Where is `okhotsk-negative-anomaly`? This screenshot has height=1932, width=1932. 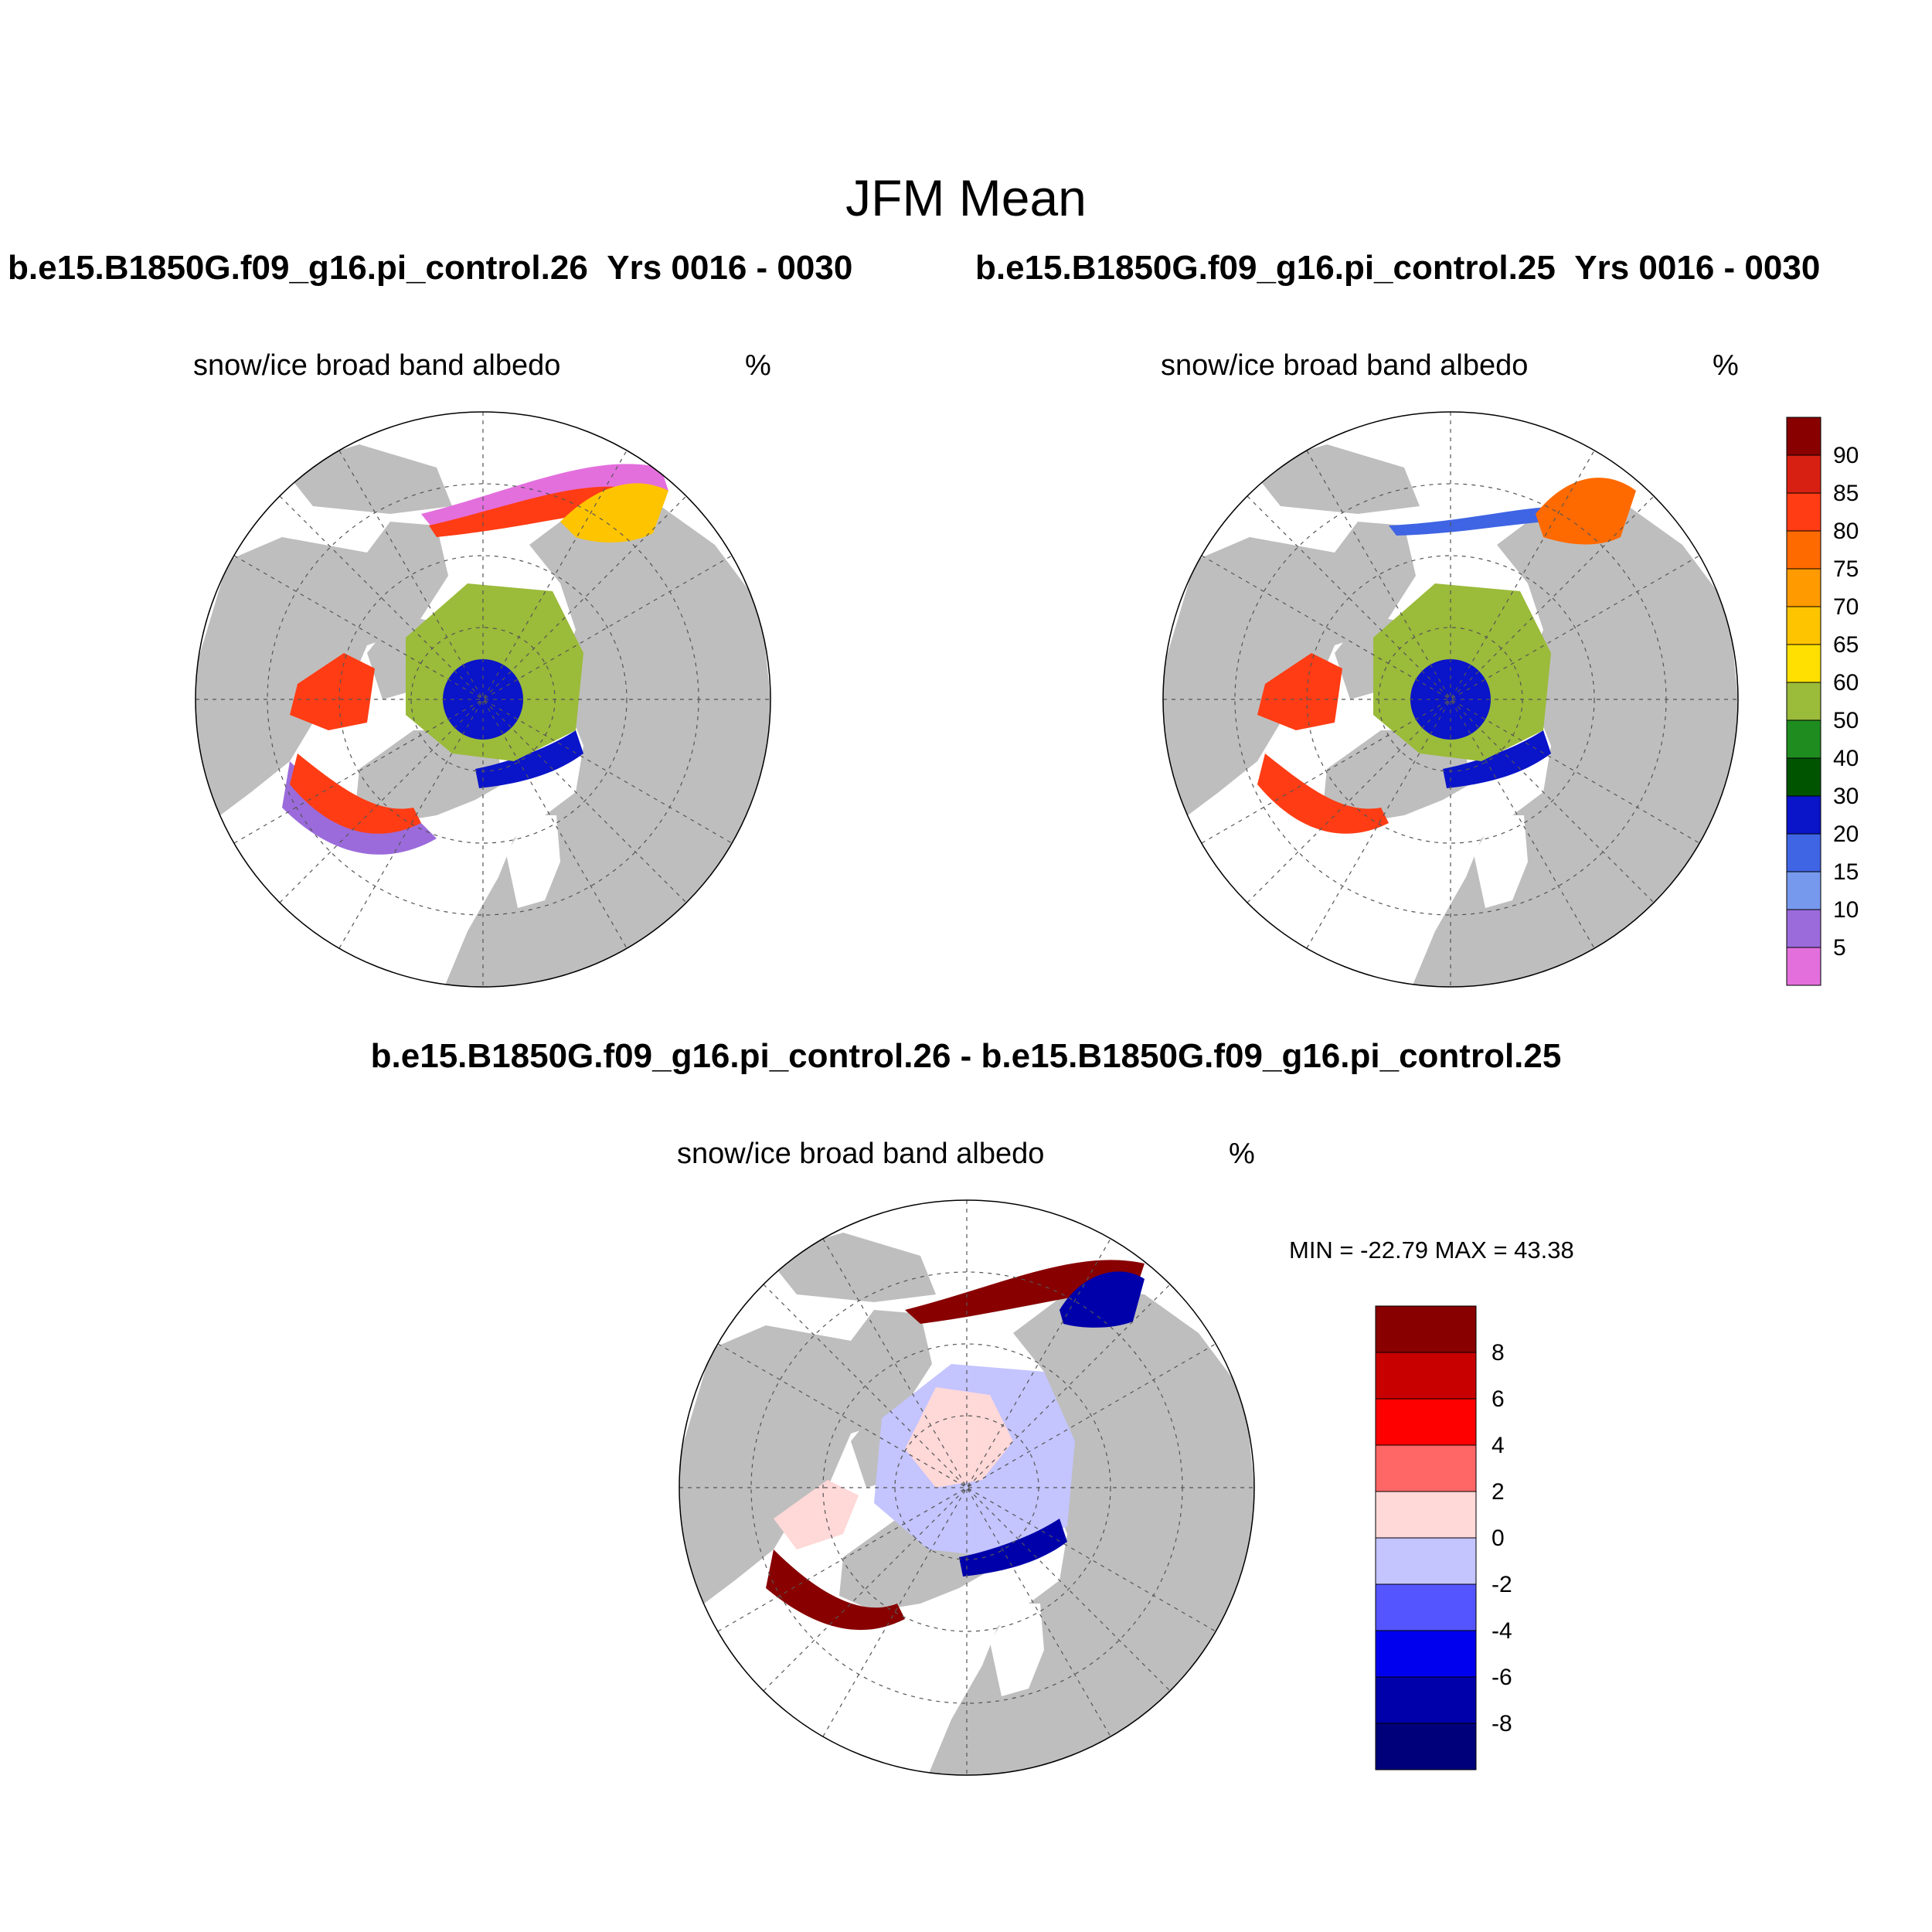 okhotsk-negative-anomaly is located at coordinates (1102, 1299).